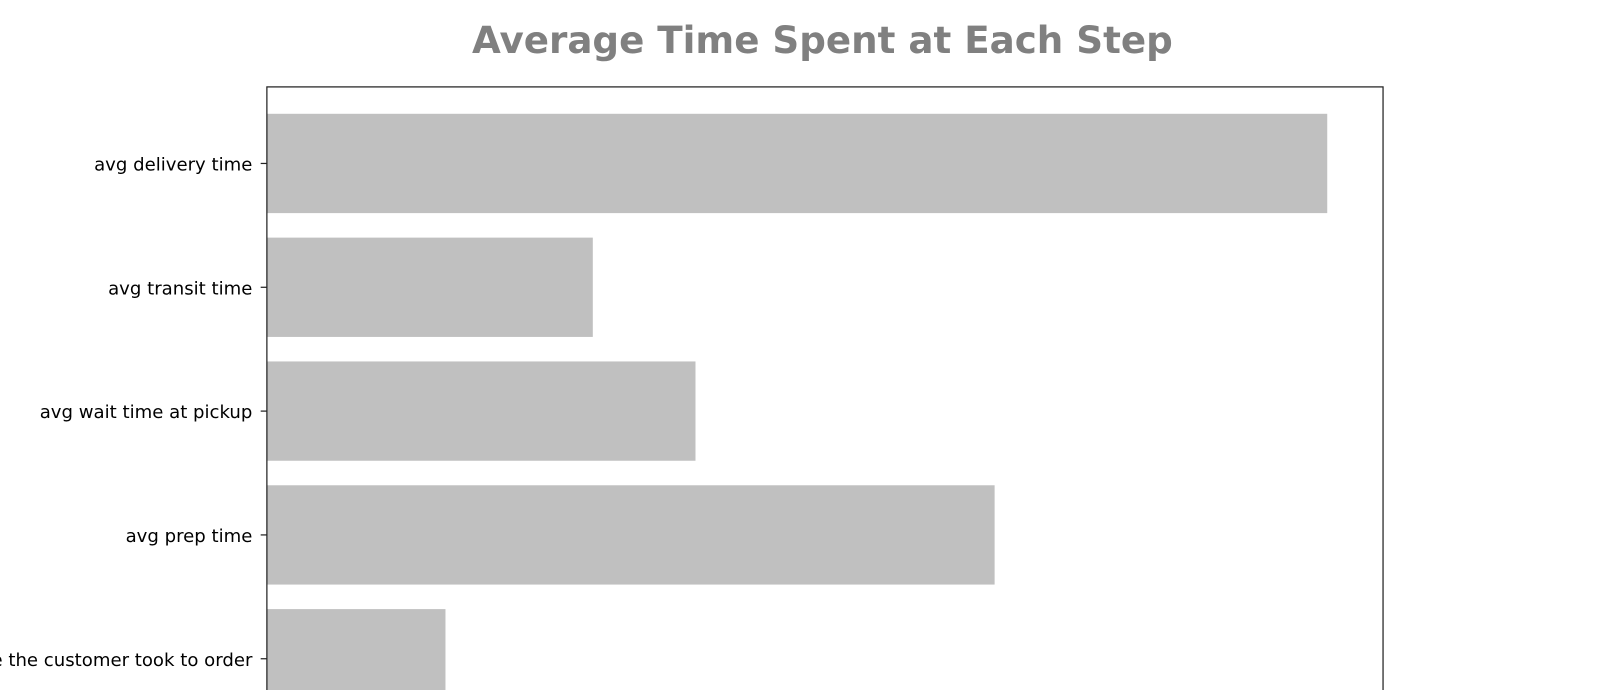  I want to click on chart-title: Average Time Spent at Each Step, so click(822, 40).